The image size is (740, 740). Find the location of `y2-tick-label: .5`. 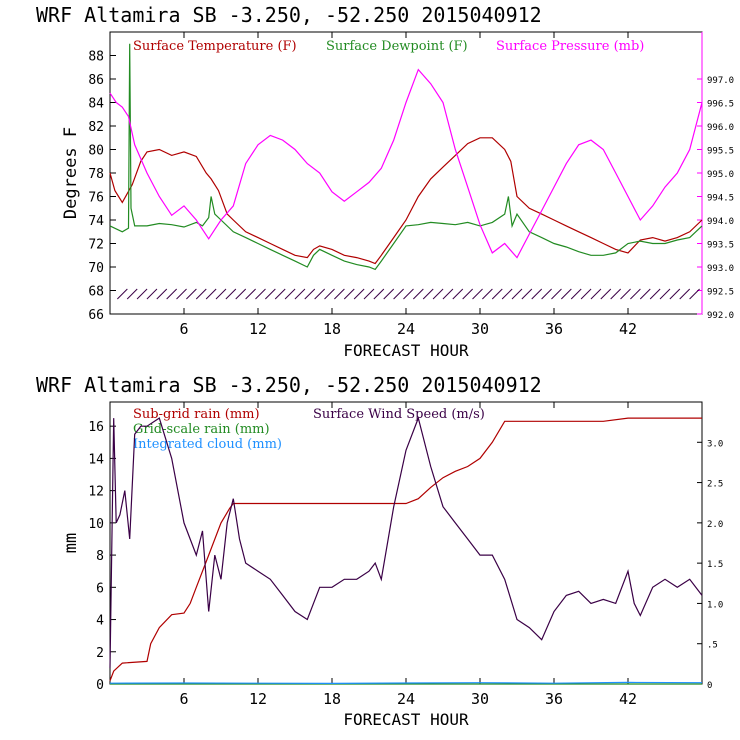

y2-tick-label: .5 is located at coordinates (712, 646).